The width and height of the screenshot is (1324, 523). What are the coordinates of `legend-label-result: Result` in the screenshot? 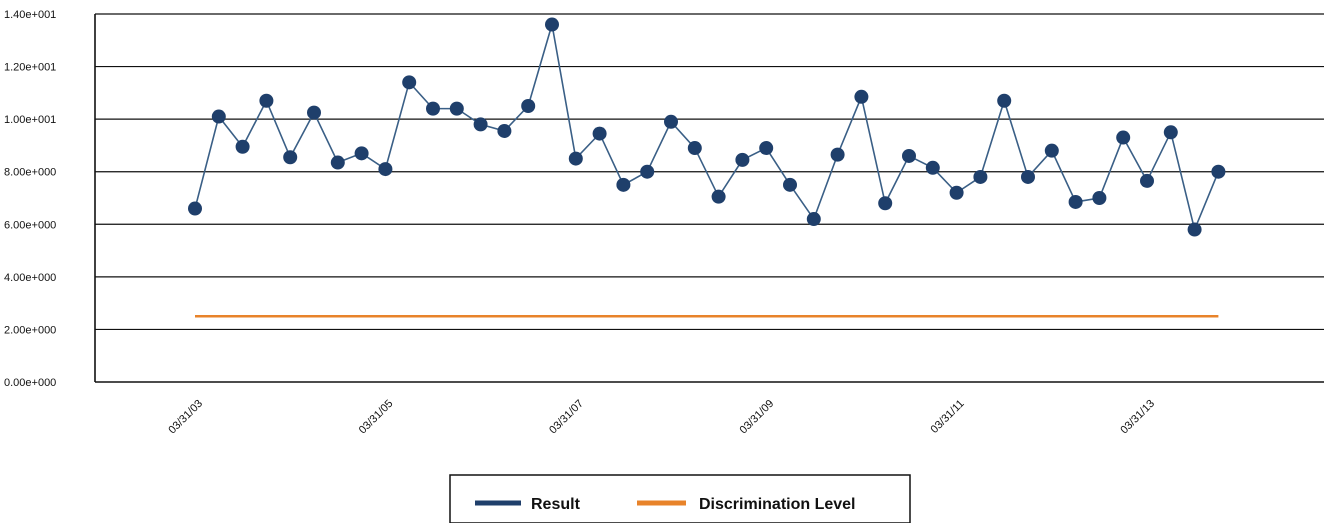 It's located at (556, 504).